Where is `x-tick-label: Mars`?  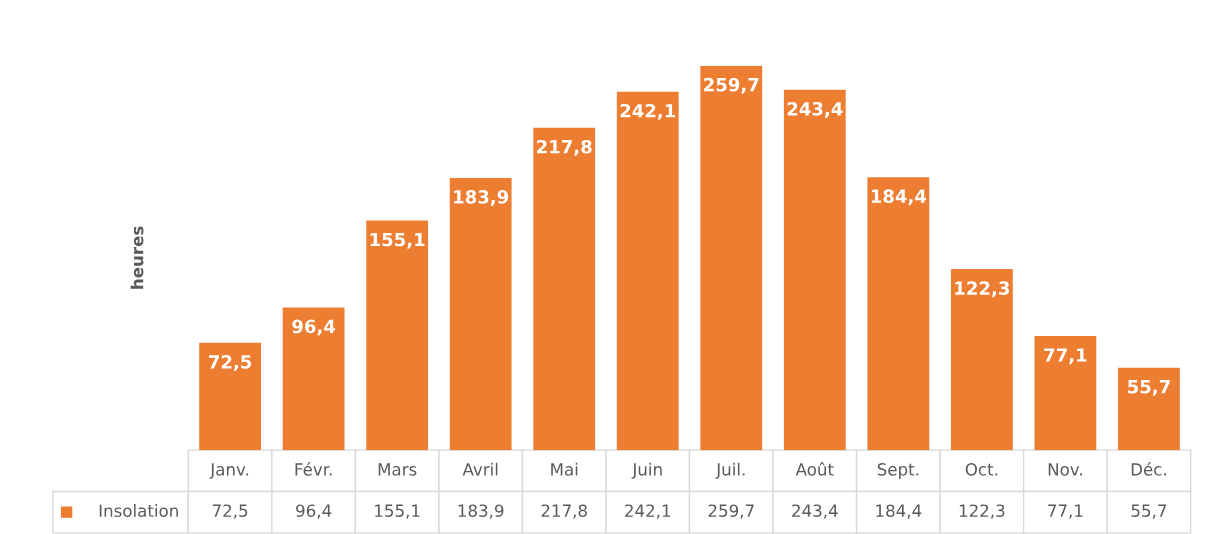 x-tick-label: Mars is located at coordinates (397, 469).